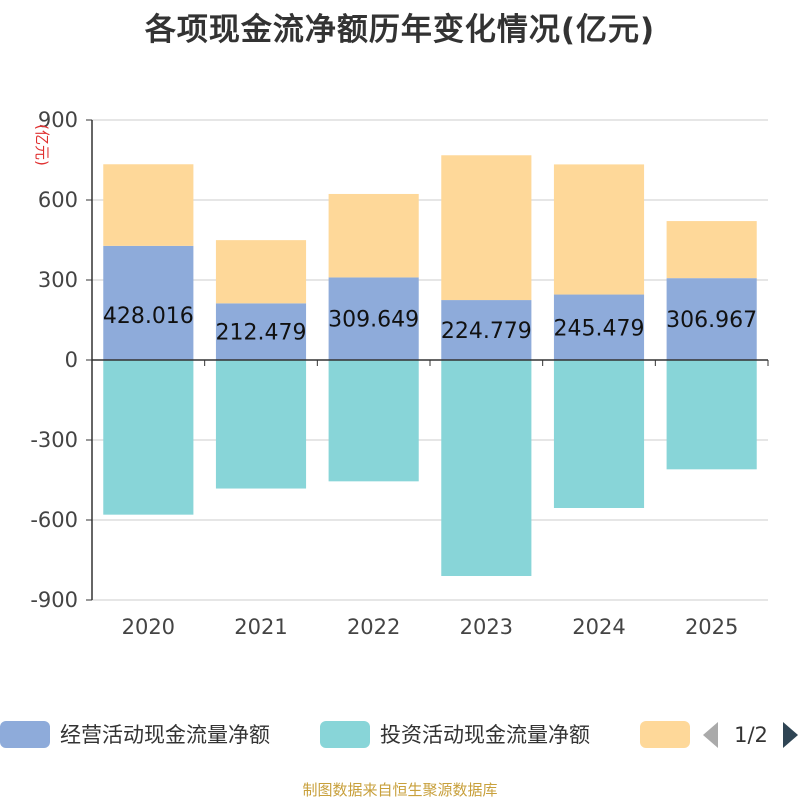 The width and height of the screenshot is (800, 800). What do you see at coordinates (486, 627) in the screenshot?
I see `x-tick-label: 2023` at bounding box center [486, 627].